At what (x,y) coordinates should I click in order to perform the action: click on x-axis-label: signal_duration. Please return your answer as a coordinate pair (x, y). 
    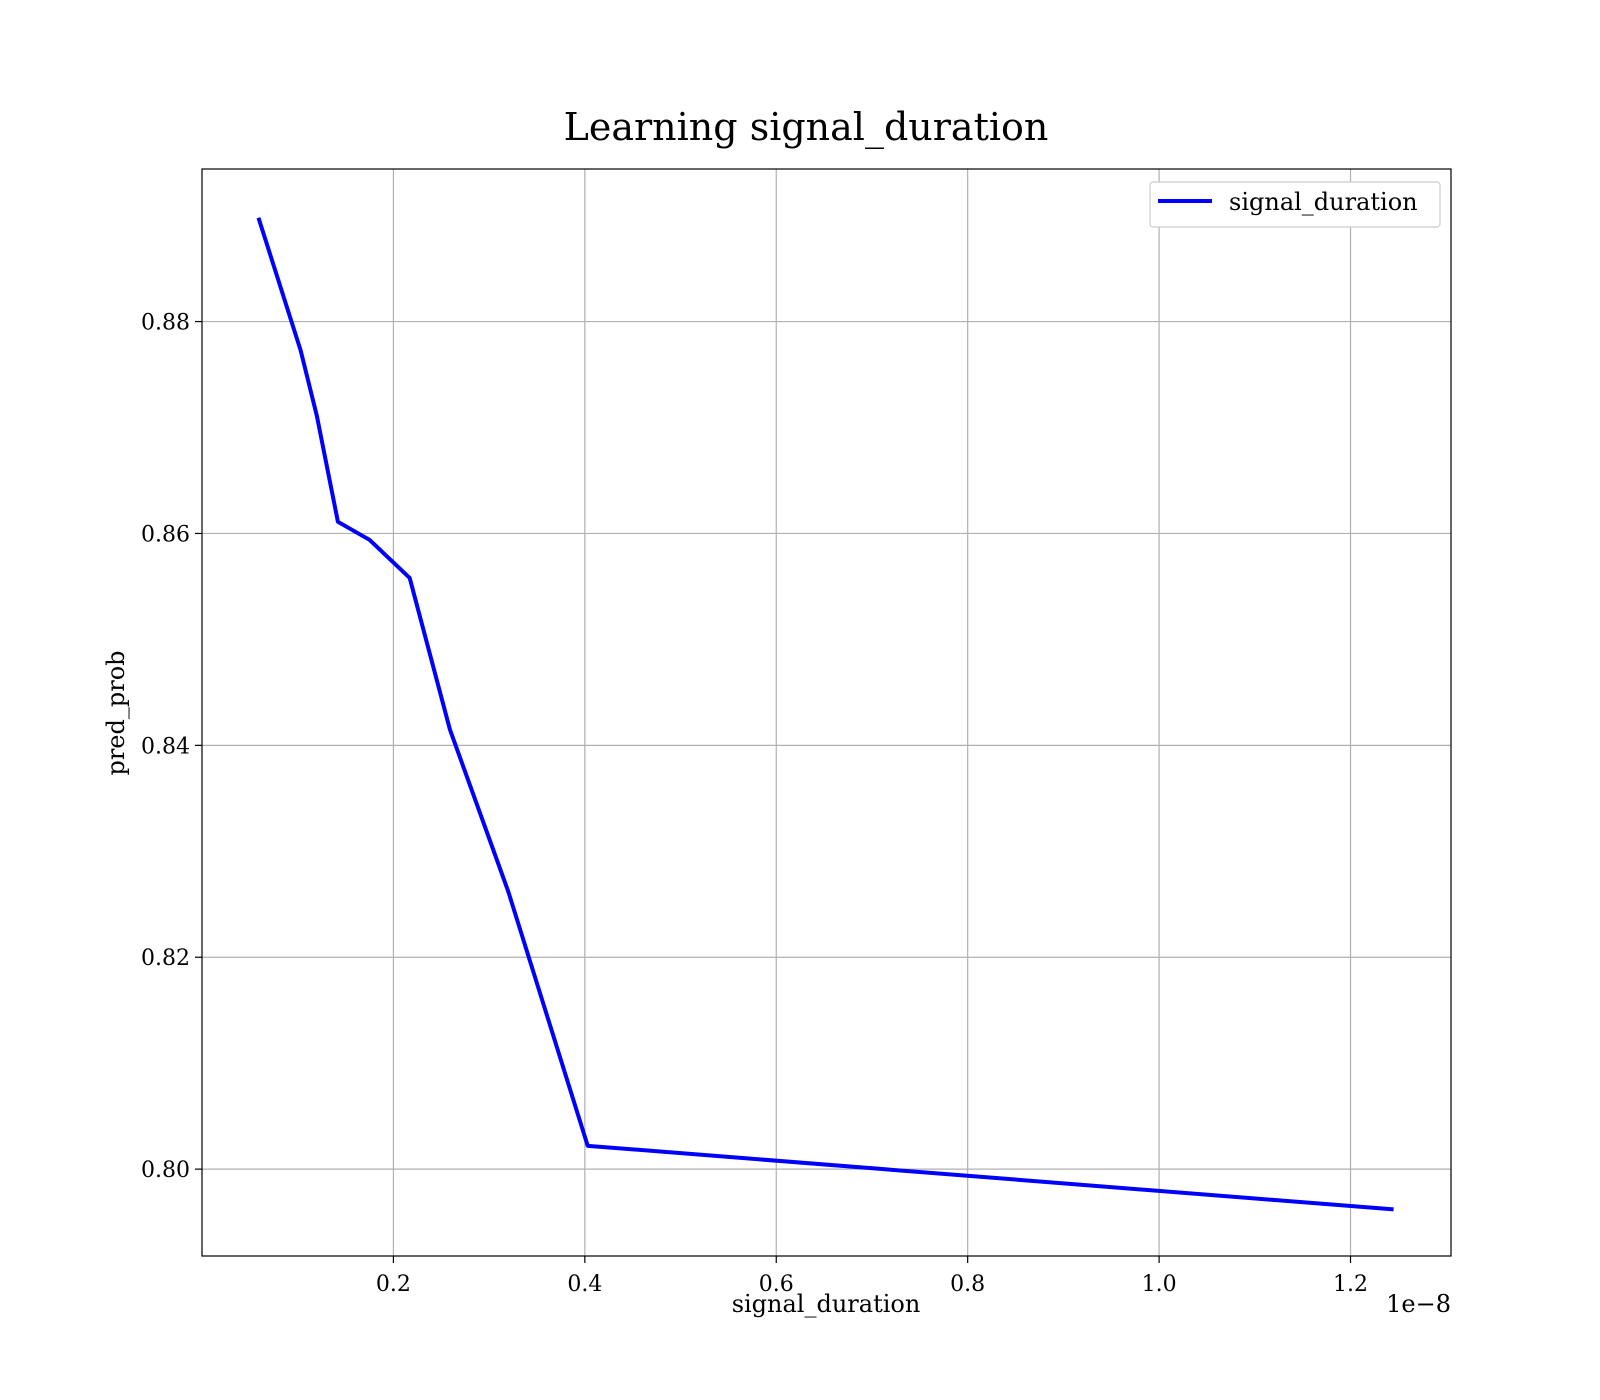
    Looking at the image, I should click on (826, 1304).